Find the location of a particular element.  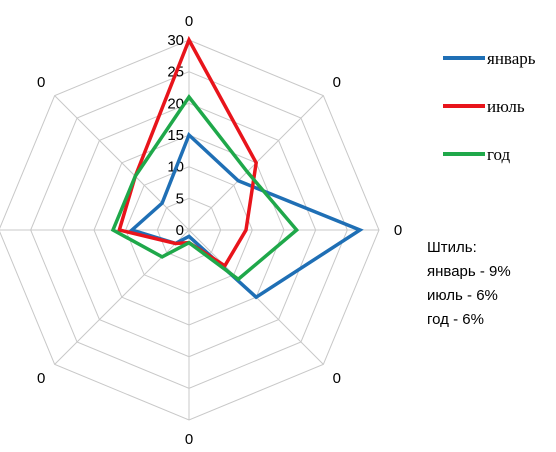

series-line is located at coordinates (205, 188).